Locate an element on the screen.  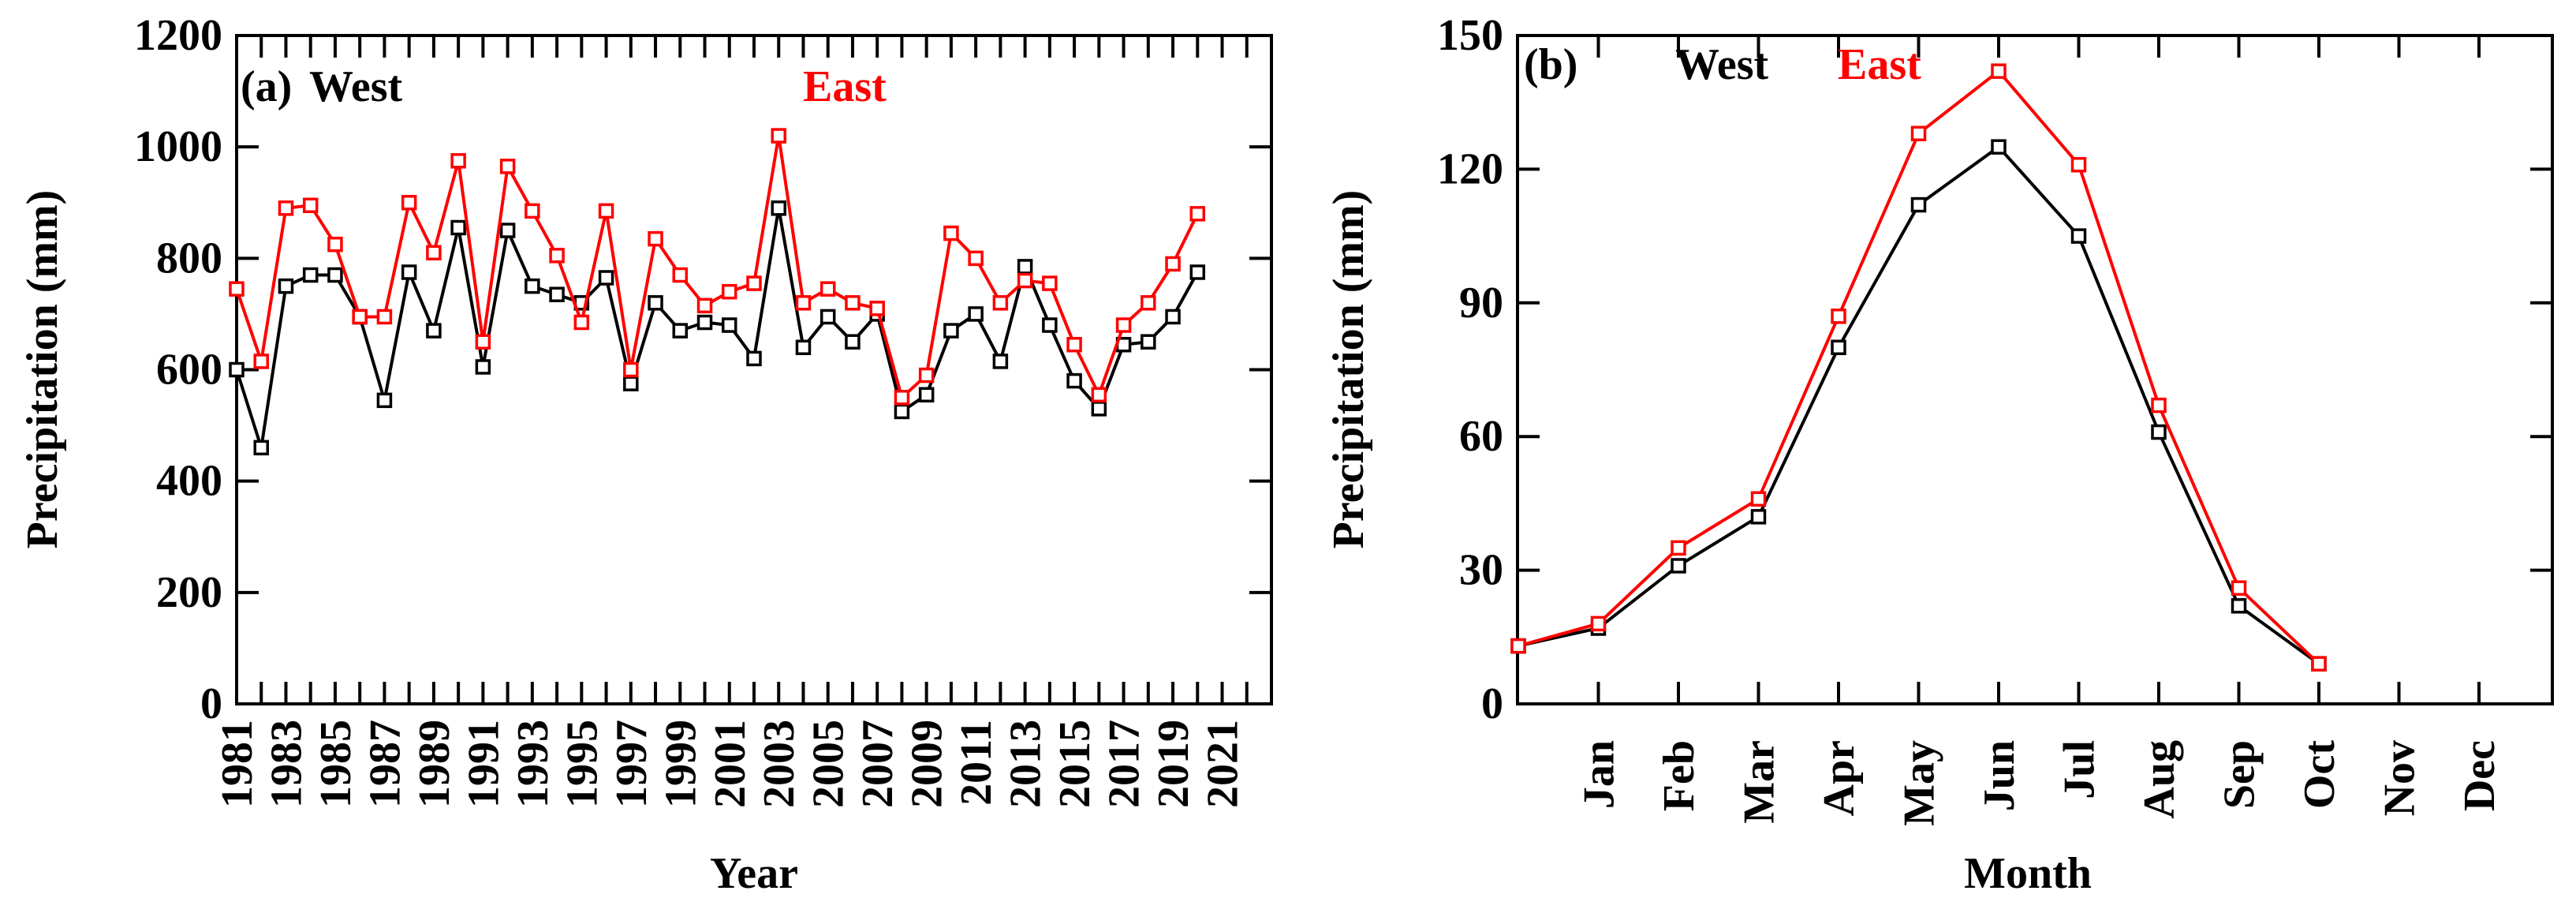
x-tick-label: 2003 is located at coordinates (779, 764).